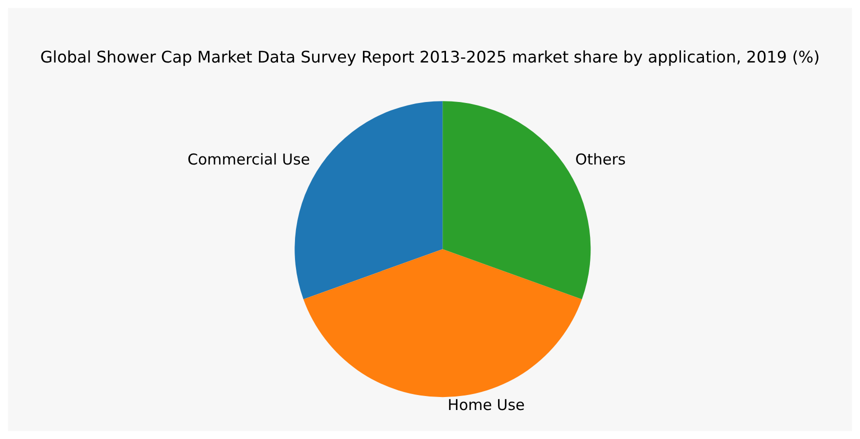 This screenshot has height=439, width=860. I want to click on slice-label: Others, so click(600, 159).